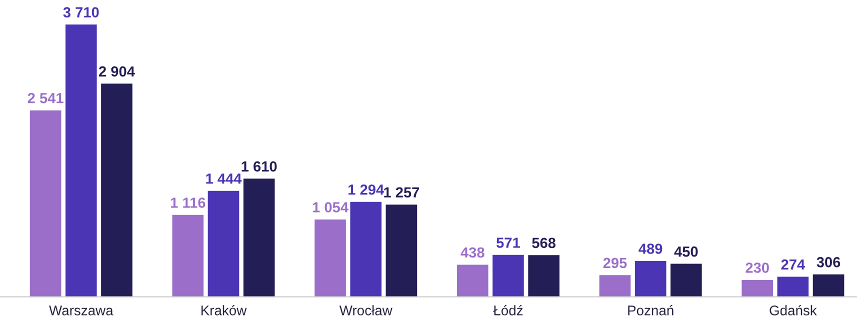 The width and height of the screenshot is (857, 328). I want to click on data-label: 230, so click(757, 267).